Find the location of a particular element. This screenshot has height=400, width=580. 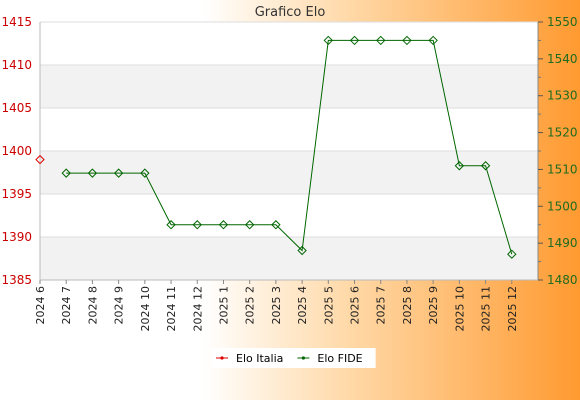

legend-box is located at coordinates (293, 358).